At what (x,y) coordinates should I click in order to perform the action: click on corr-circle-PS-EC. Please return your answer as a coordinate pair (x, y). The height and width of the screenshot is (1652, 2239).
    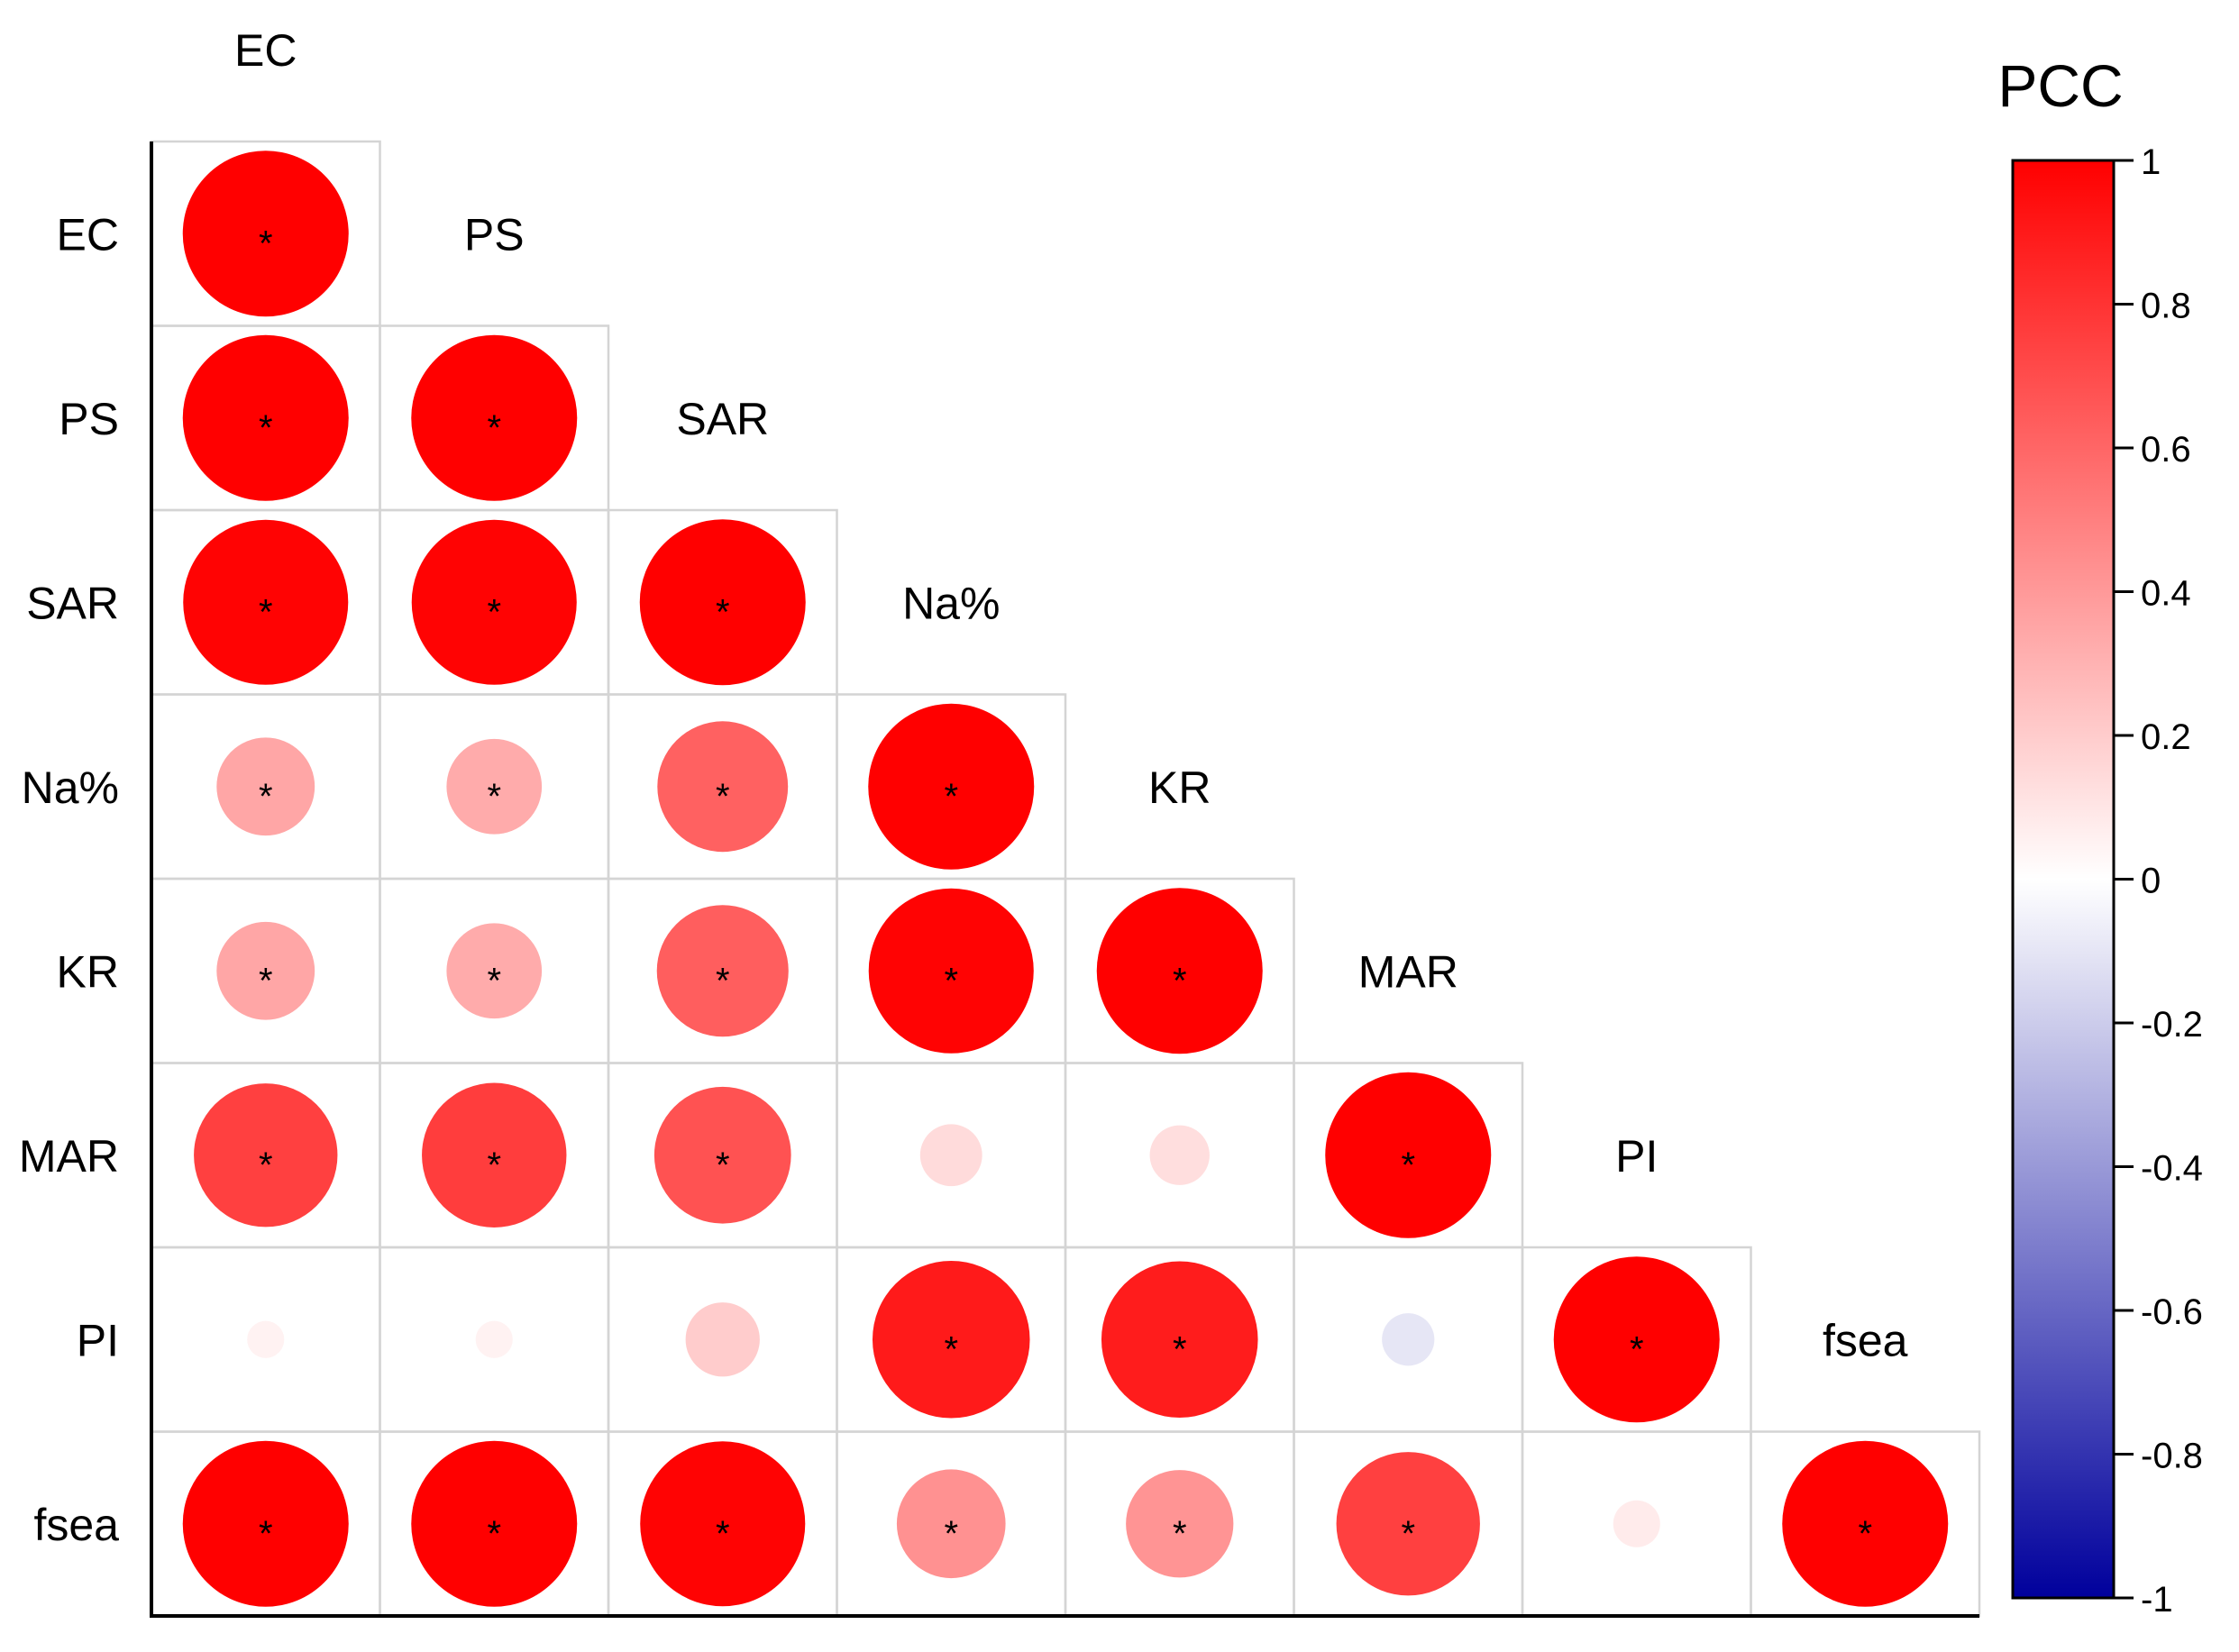
    Looking at the image, I should click on (265, 418).